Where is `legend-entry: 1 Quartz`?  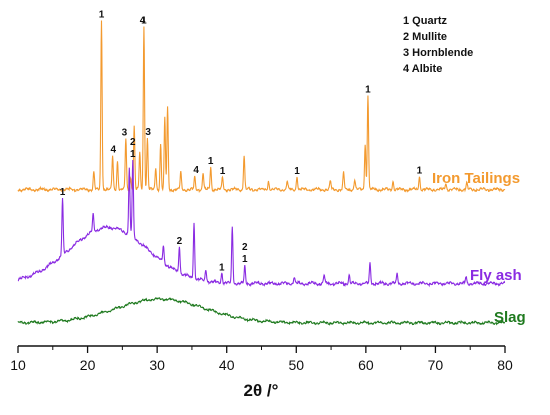
legend-entry: 1 Quartz is located at coordinates (425, 21).